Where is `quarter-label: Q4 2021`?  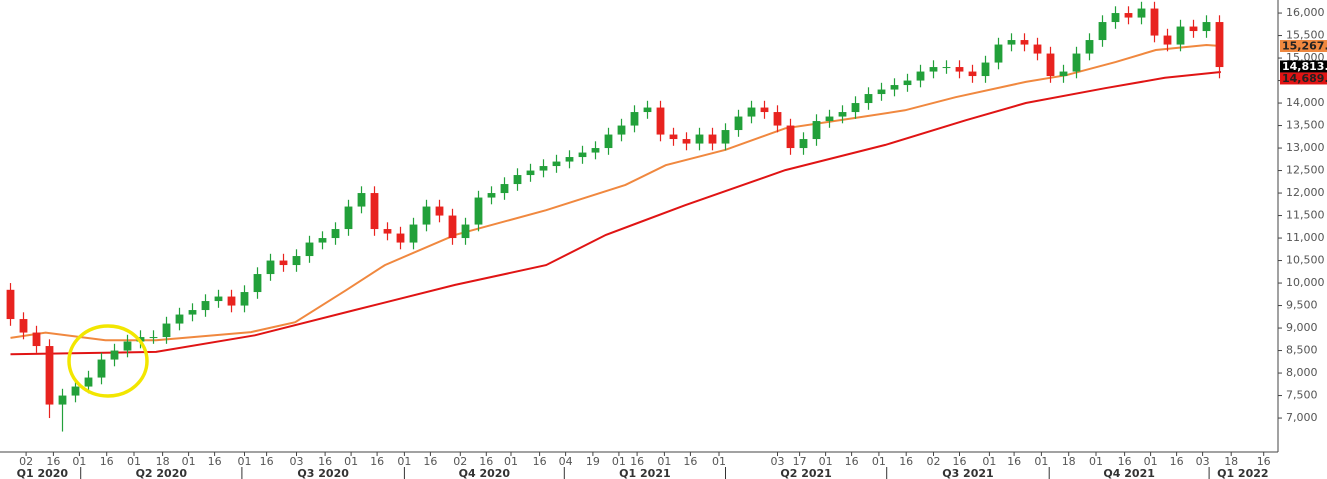
quarter-label: Q4 2021 is located at coordinates (1128, 473).